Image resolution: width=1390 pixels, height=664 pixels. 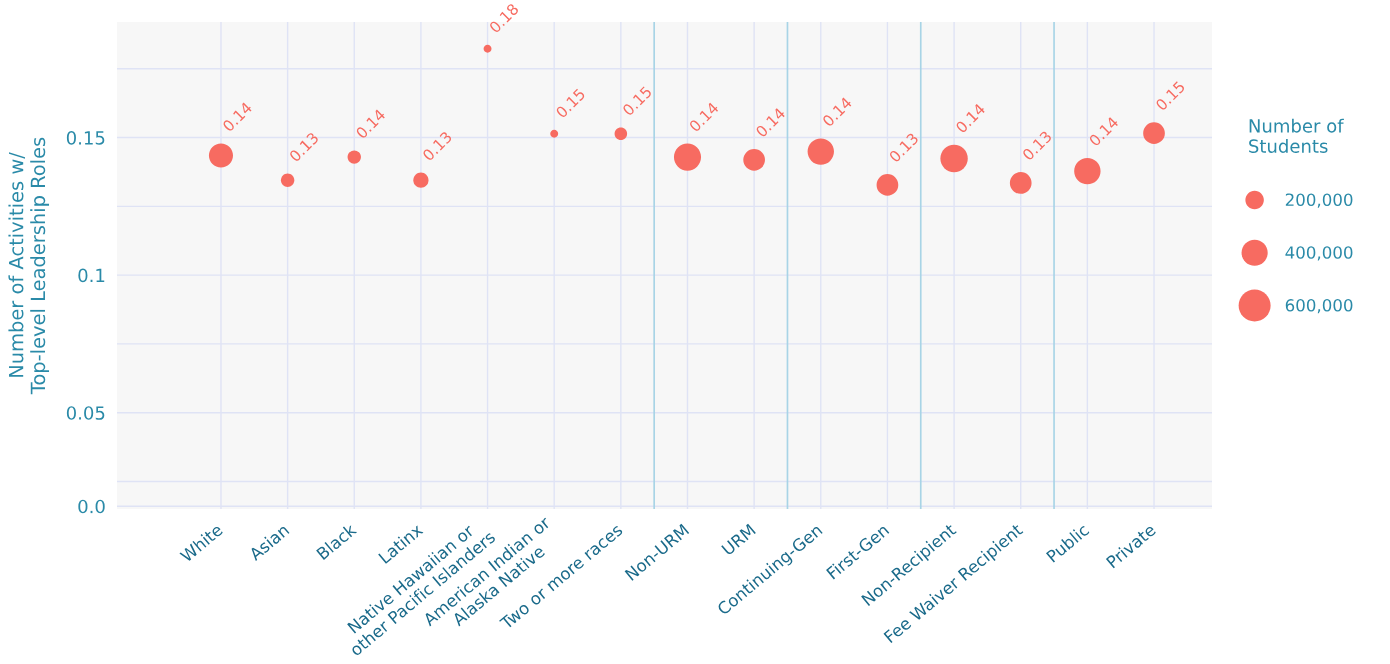 I want to click on legend-label: 600,000, so click(x=1319, y=306).